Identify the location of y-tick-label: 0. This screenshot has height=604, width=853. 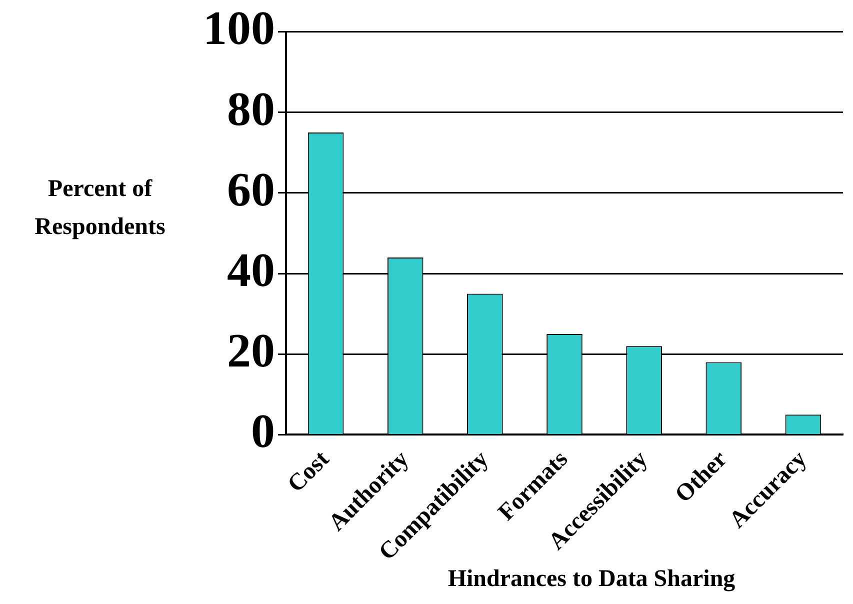
(263, 431).